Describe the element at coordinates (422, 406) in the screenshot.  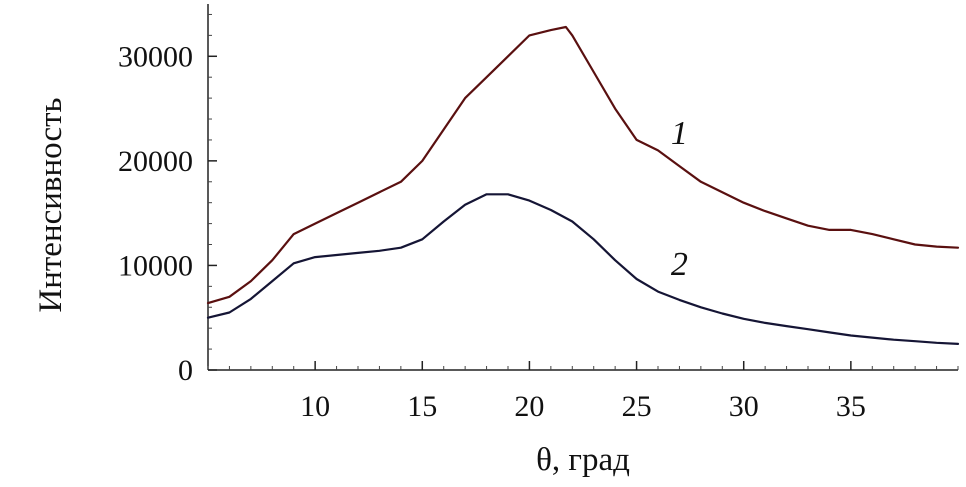
I see `x-tick-label: 15` at that location.